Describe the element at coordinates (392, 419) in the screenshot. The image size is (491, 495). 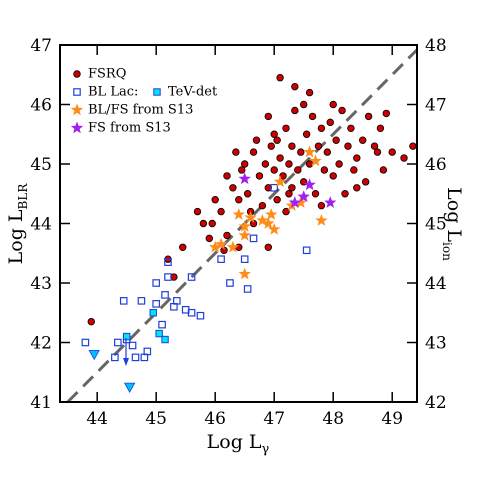
I see `x-tick-label: 49` at that location.